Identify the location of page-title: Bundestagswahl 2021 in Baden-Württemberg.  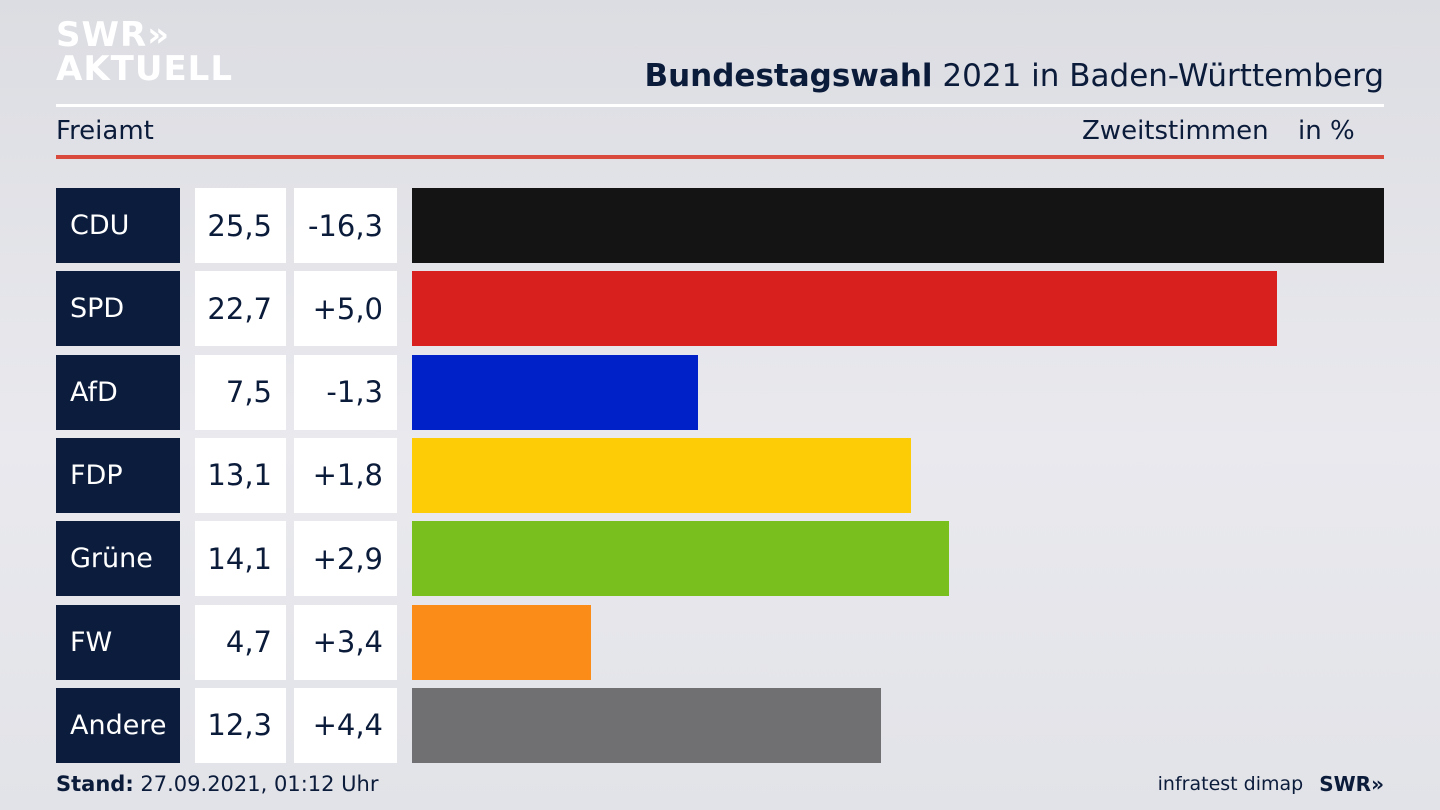
(1014, 76).